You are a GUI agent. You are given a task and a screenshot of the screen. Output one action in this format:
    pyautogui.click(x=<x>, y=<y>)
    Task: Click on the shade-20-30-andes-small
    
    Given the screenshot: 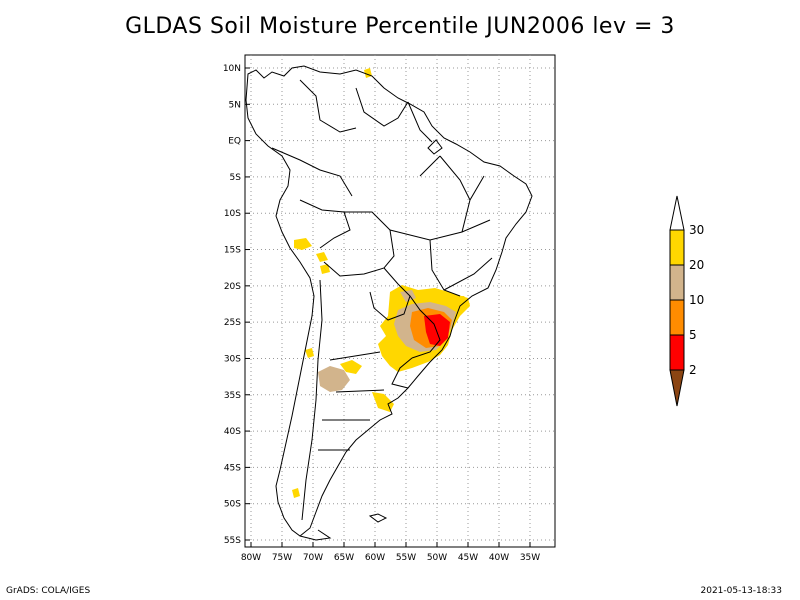 What is the action you would take?
    pyautogui.click(x=309, y=353)
    